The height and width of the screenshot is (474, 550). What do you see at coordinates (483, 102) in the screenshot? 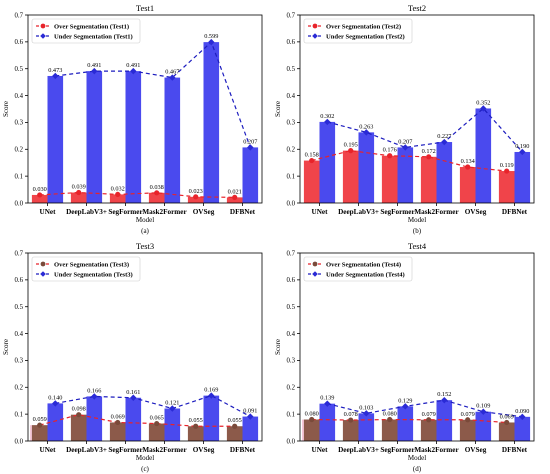
I see `data-label-under: 0.352` at bounding box center [483, 102].